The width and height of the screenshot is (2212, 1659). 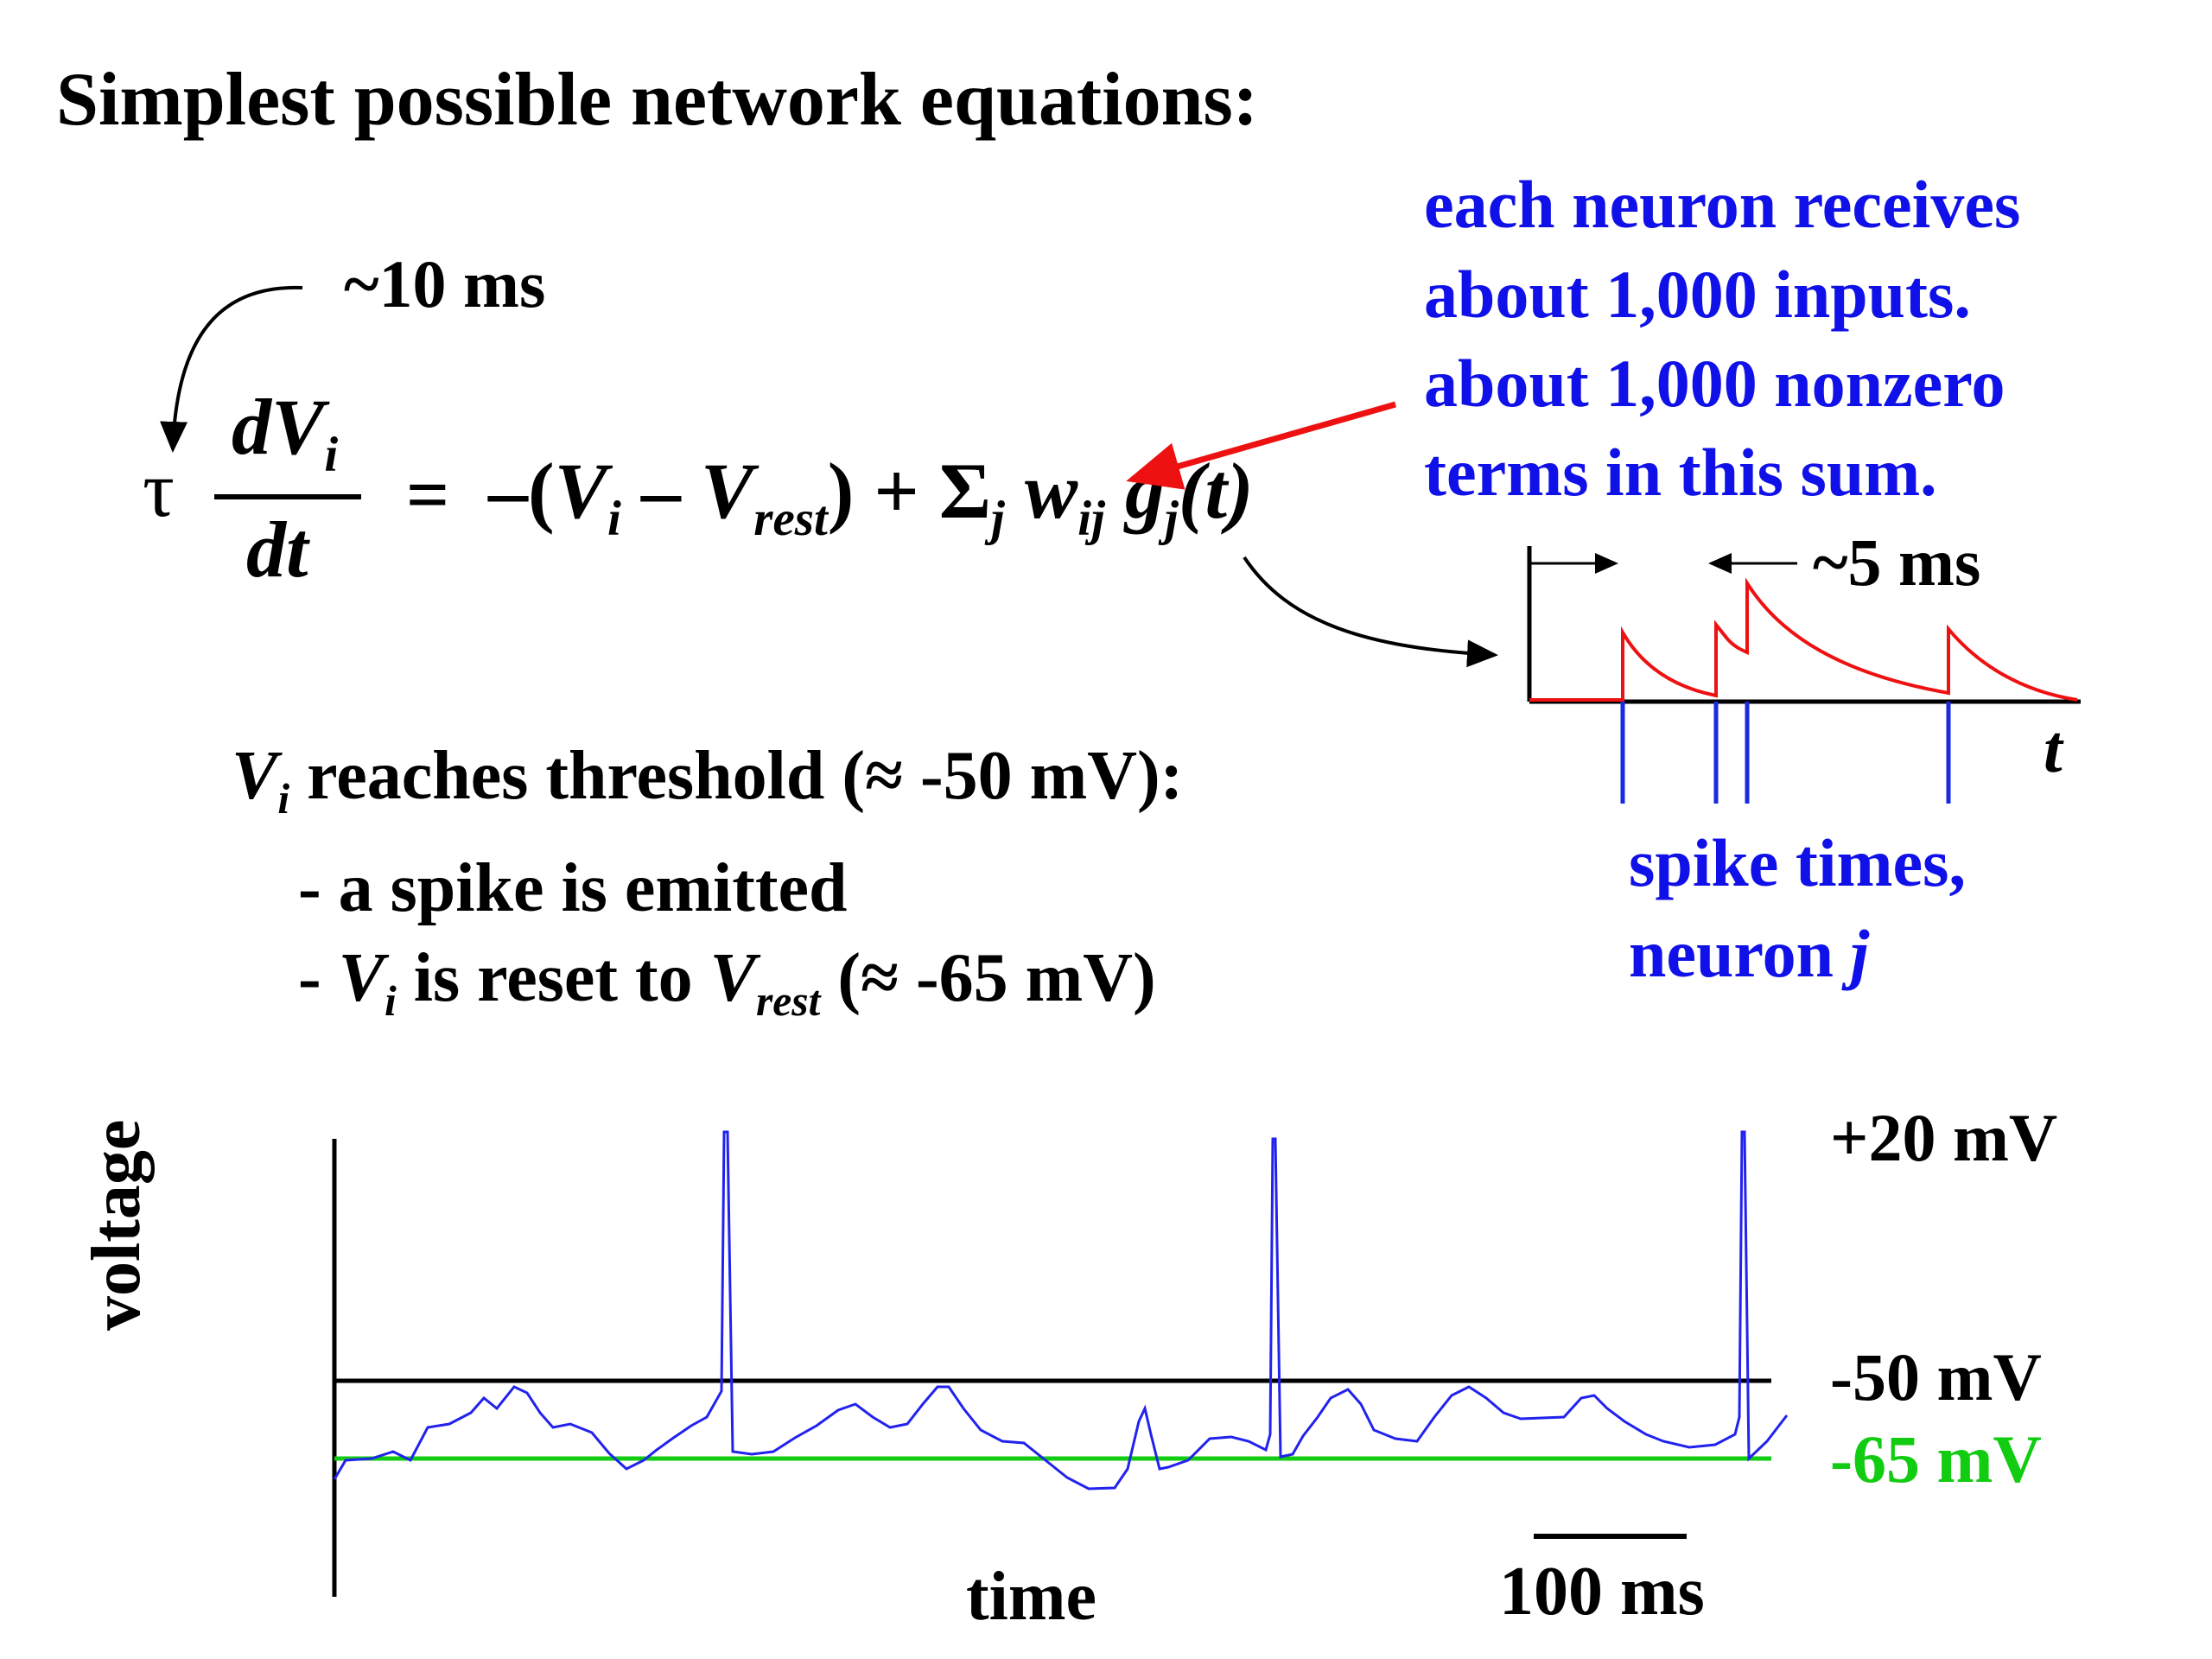 What do you see at coordinates (727, 983) in the screenshot?
I see `bullet-reset: - Vi is reset to Vrest (≈ -65 mV)` at bounding box center [727, 983].